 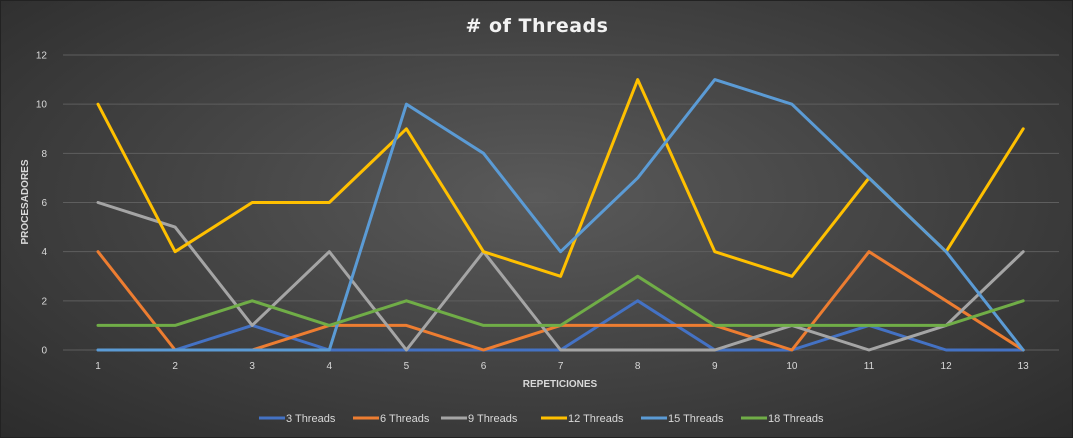 I want to click on legend-label: 3 Threads, so click(x=311, y=419).